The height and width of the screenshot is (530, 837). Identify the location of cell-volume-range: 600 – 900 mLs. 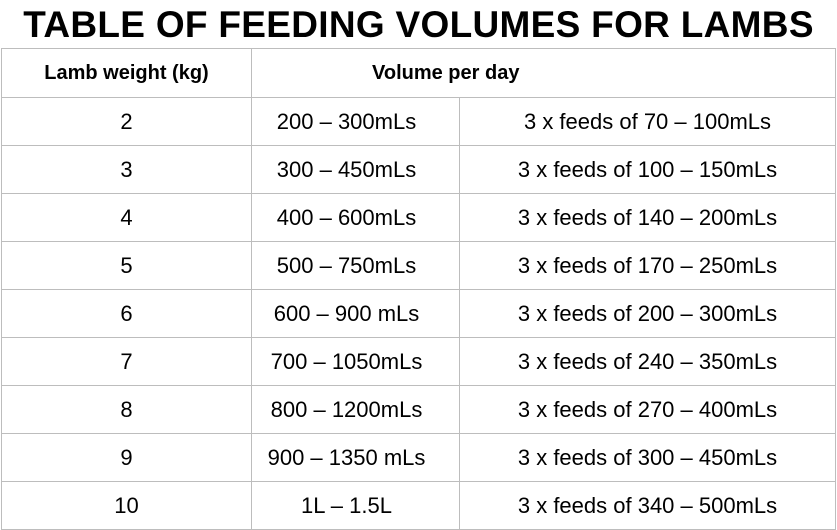
(355, 313).